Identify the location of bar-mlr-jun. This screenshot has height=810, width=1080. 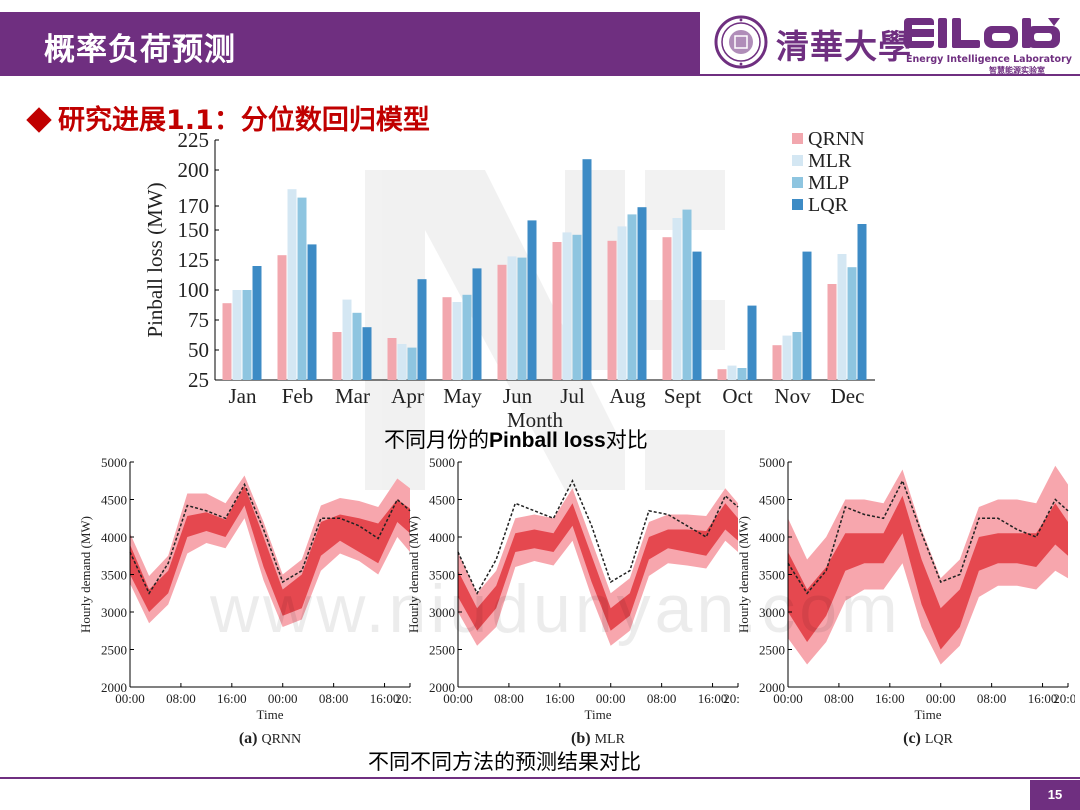
(512, 318).